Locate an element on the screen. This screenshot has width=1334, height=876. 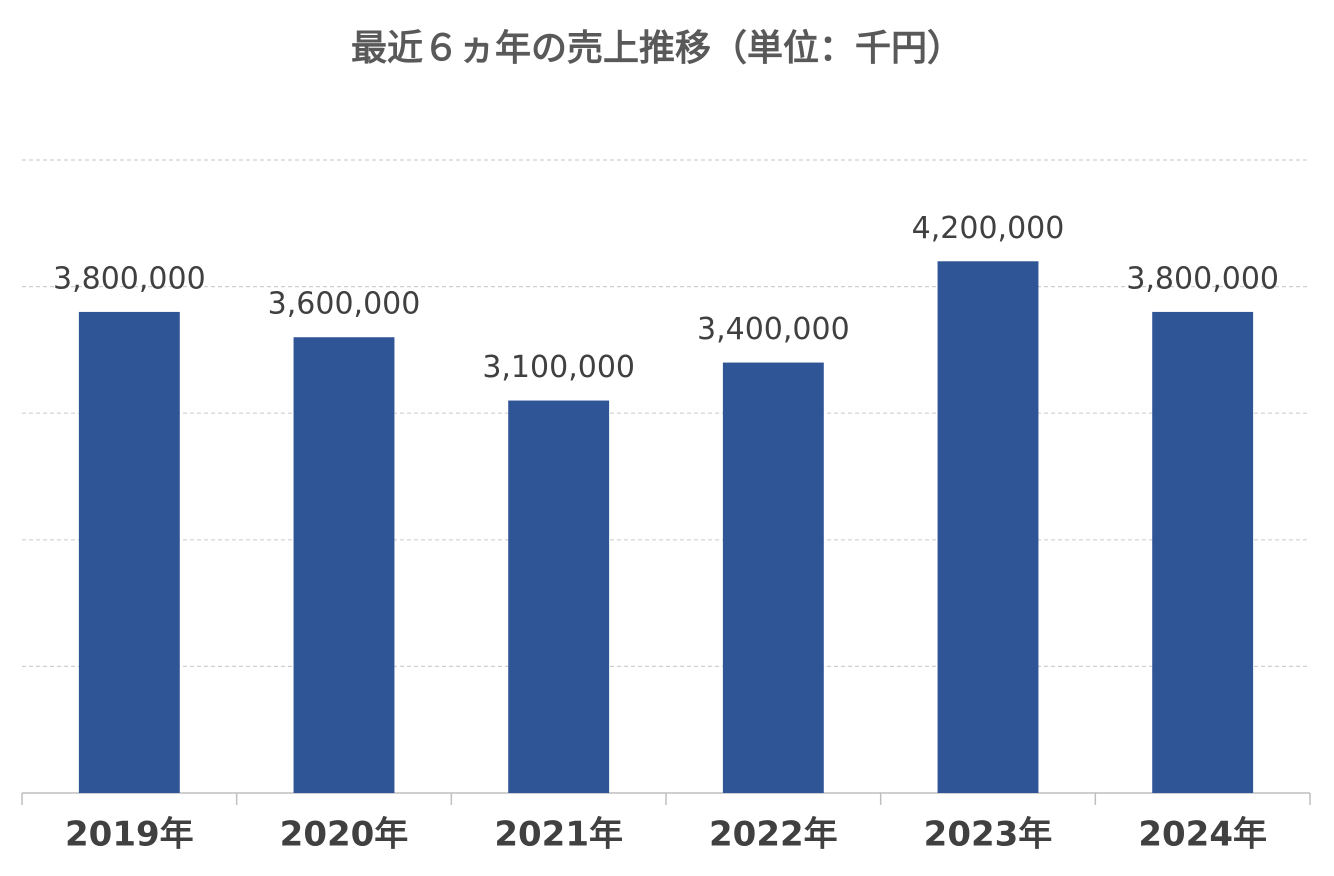
data-label: 3,400,000 is located at coordinates (773, 329).